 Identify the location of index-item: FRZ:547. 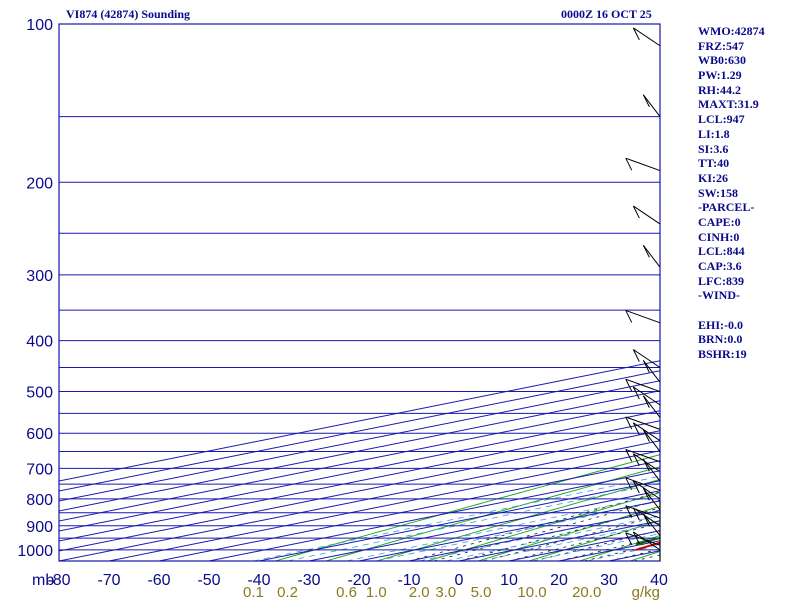
(721, 45).